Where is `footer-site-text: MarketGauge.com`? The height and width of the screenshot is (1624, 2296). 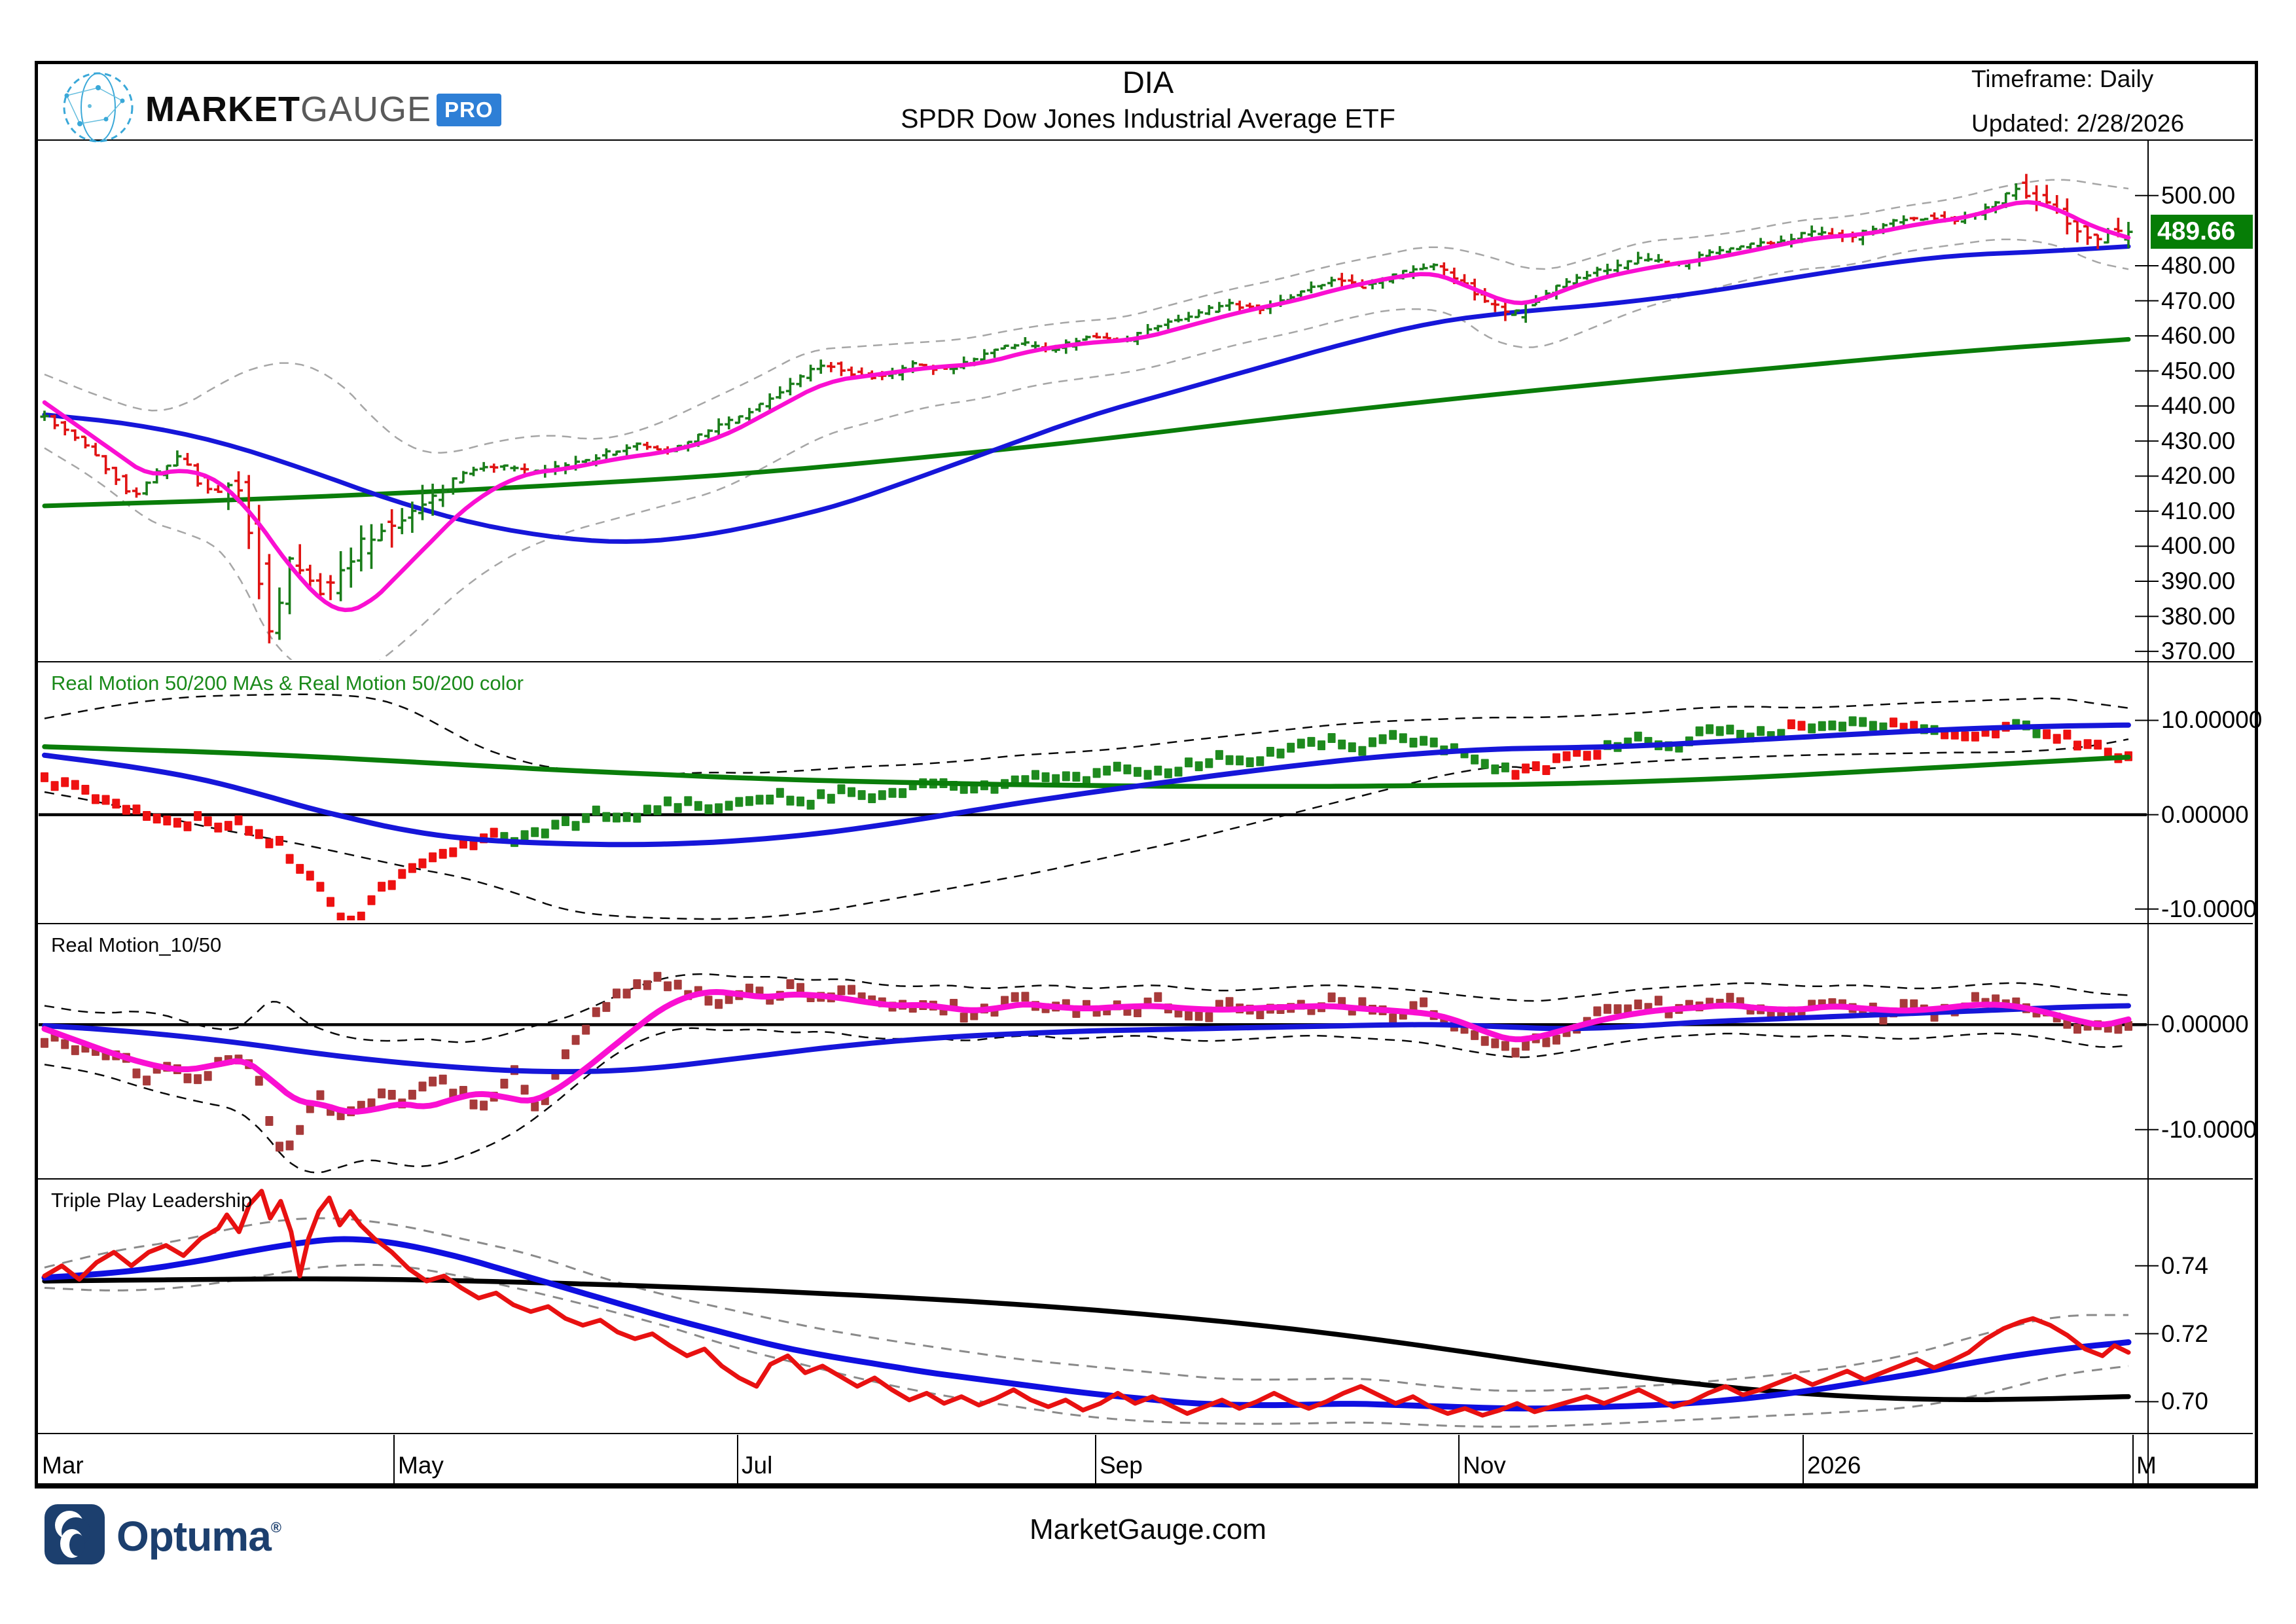 footer-site-text: MarketGauge.com is located at coordinates (1148, 1529).